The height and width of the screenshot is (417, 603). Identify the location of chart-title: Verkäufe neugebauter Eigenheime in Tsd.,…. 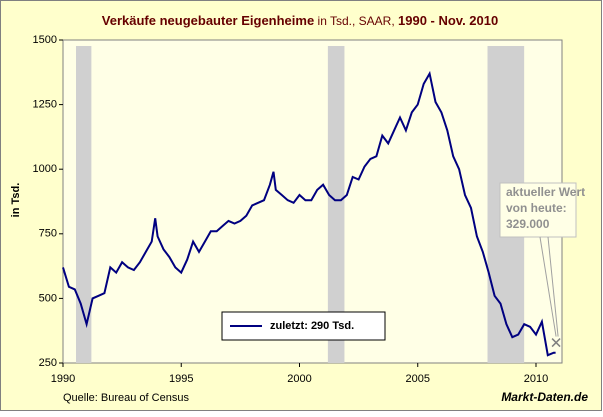
(300, 20).